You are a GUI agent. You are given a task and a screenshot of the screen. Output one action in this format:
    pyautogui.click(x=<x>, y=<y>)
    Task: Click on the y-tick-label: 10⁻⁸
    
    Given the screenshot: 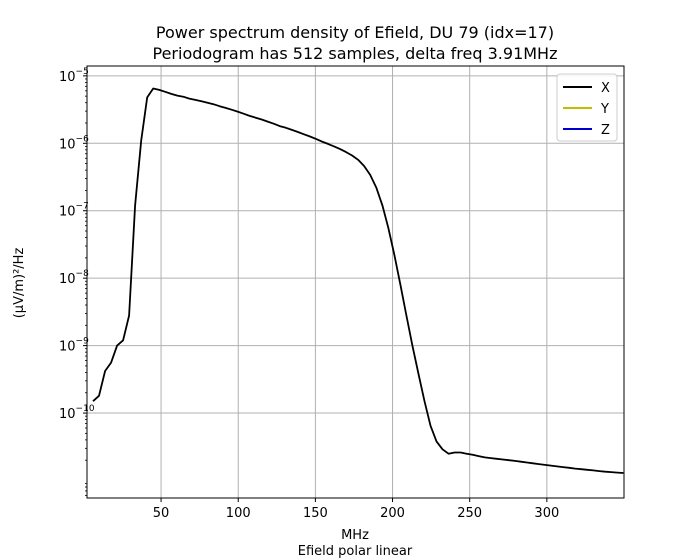 What is the action you would take?
    pyautogui.click(x=74, y=278)
    